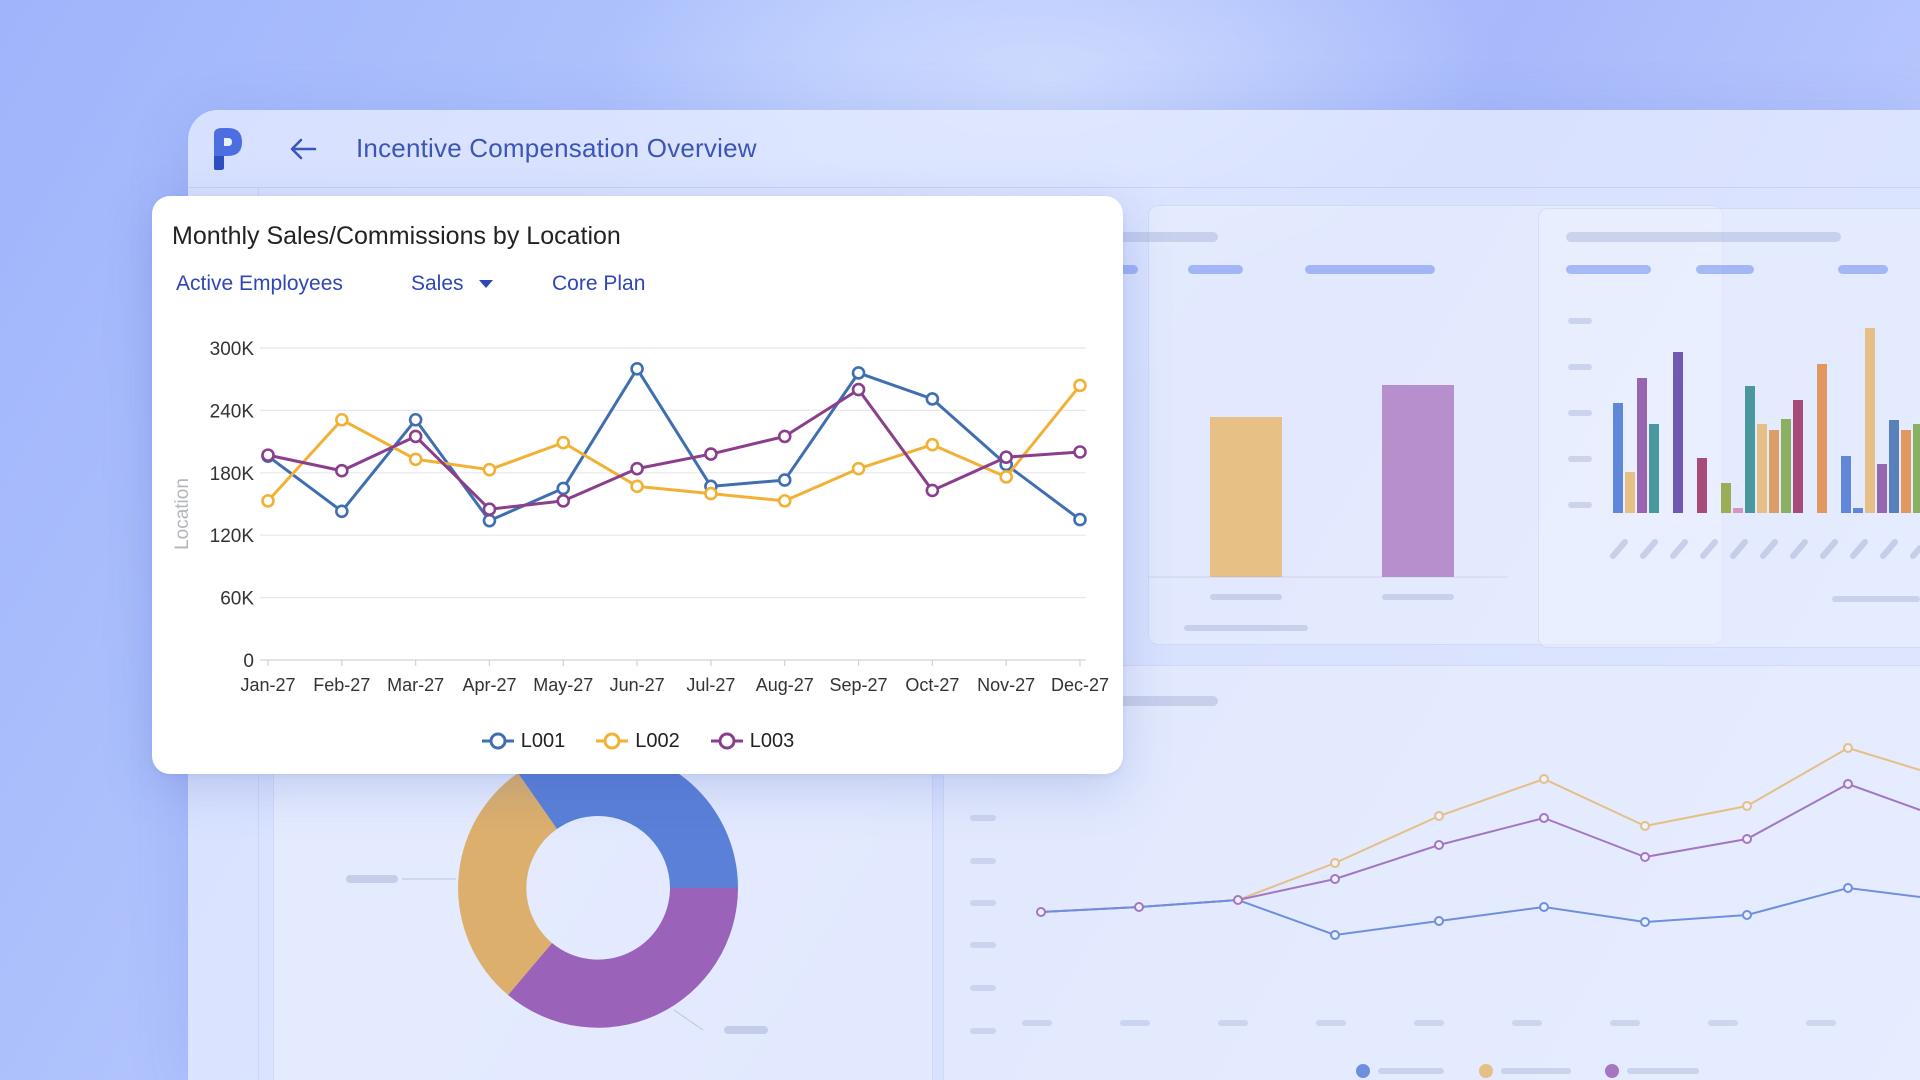  I want to click on p-logo-icon, so click(226, 149).